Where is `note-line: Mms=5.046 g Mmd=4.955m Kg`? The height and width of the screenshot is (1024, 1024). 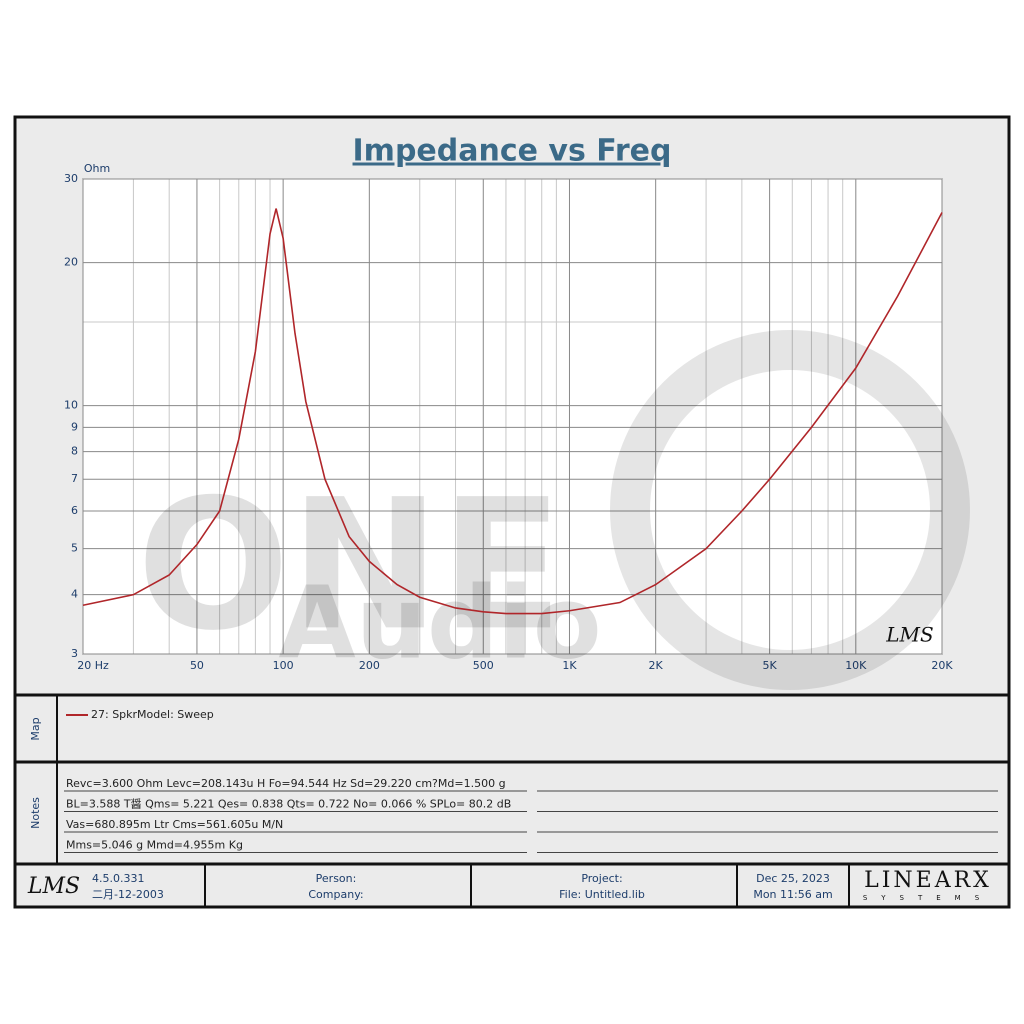
note-line: Mms=5.046 g Mmd=4.955m Kg is located at coordinates (154, 845).